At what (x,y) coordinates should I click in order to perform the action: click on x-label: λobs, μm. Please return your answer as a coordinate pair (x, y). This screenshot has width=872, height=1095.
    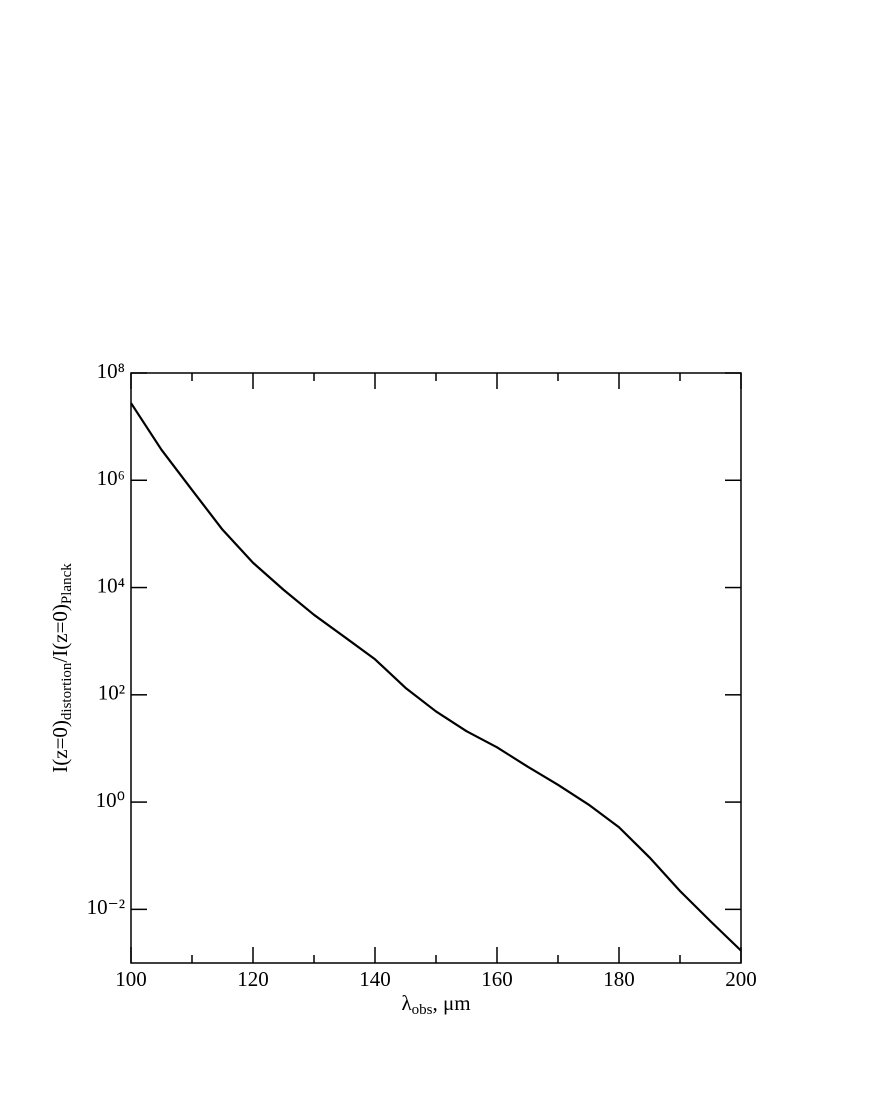
    Looking at the image, I should click on (435, 1005).